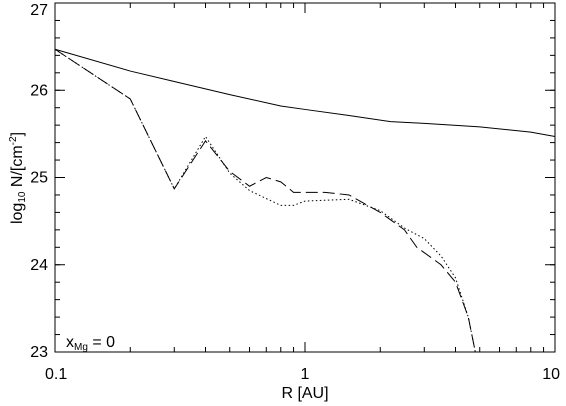  Describe the element at coordinates (305, 374) in the screenshot. I see `x-tick-label: 1` at that location.